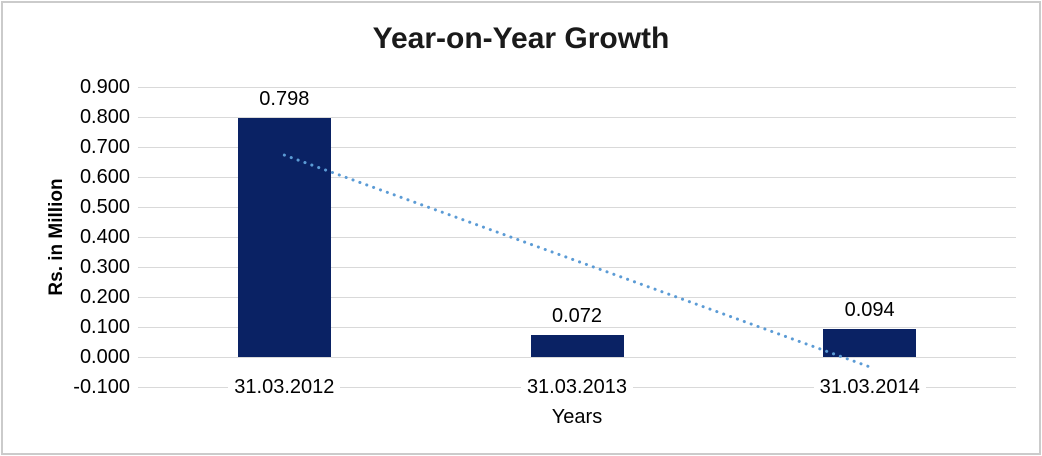  Describe the element at coordinates (521, 38) in the screenshot. I see `chart-title: Year-on-Year Growth` at that location.